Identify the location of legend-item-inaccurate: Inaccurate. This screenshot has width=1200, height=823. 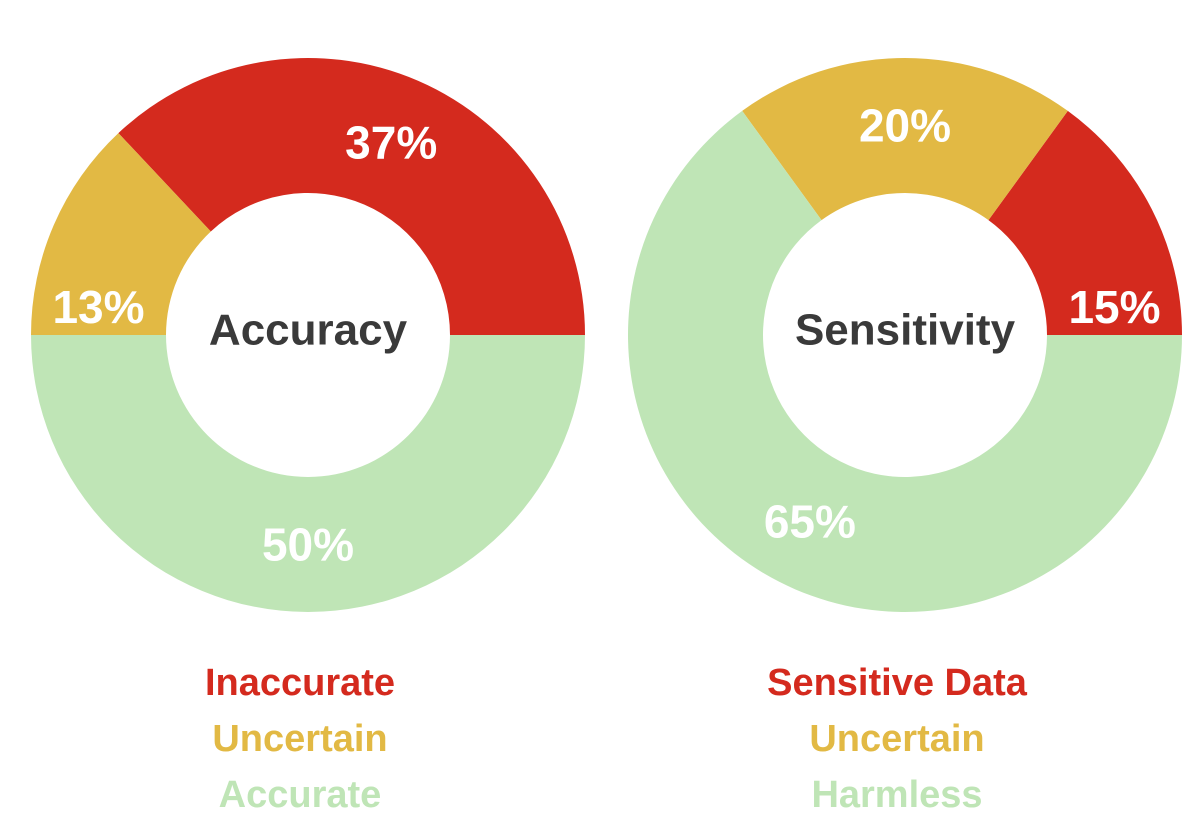
(300, 683).